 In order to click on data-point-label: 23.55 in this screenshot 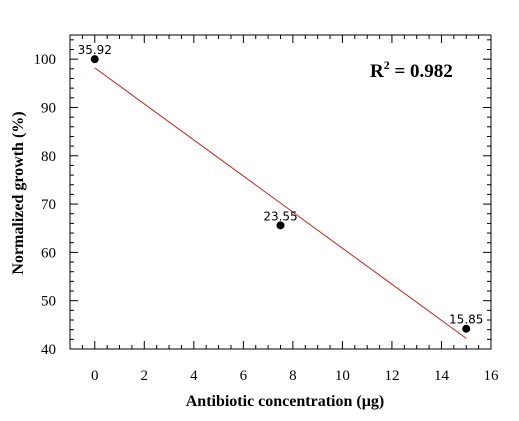, I will do `click(280, 216)`.